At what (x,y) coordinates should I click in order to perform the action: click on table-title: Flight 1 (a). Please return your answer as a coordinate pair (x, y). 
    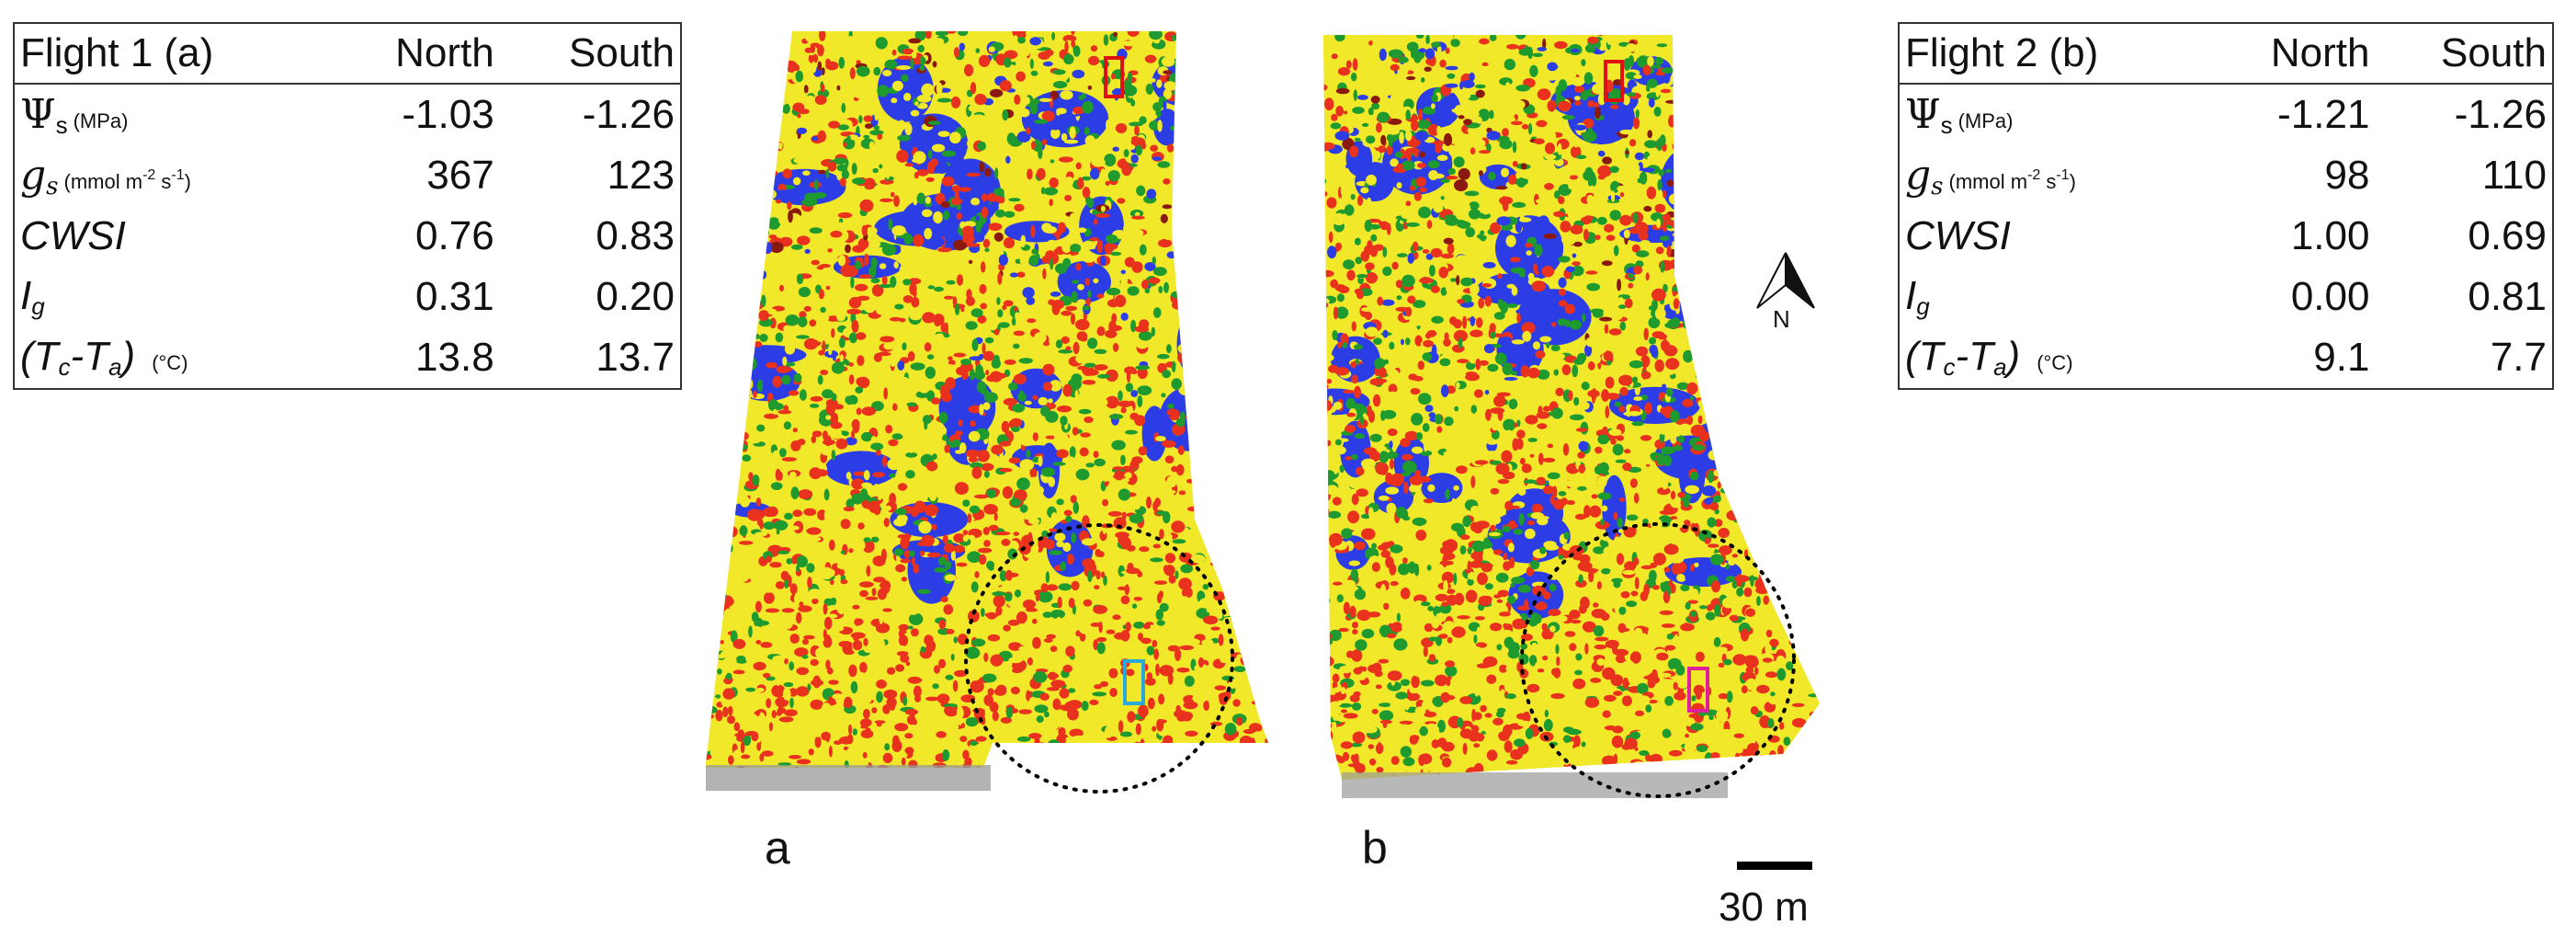
    Looking at the image, I should click on (172, 54).